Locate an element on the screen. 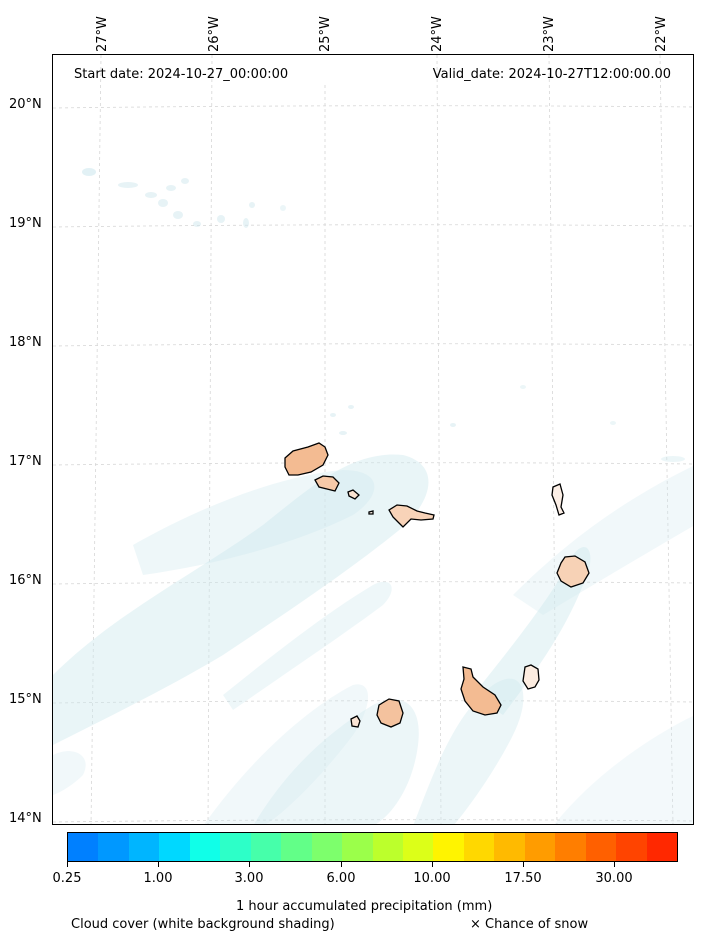  colorbar-tick-label: 30.00 is located at coordinates (614, 878).